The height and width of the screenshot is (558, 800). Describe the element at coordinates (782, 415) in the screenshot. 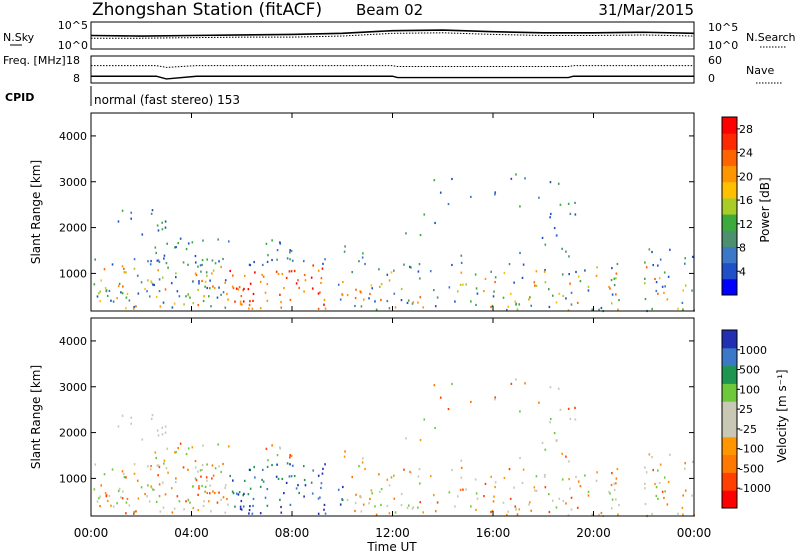

I see `velocity-colorbar-label: Velocity [m s⁻¹]` at that location.